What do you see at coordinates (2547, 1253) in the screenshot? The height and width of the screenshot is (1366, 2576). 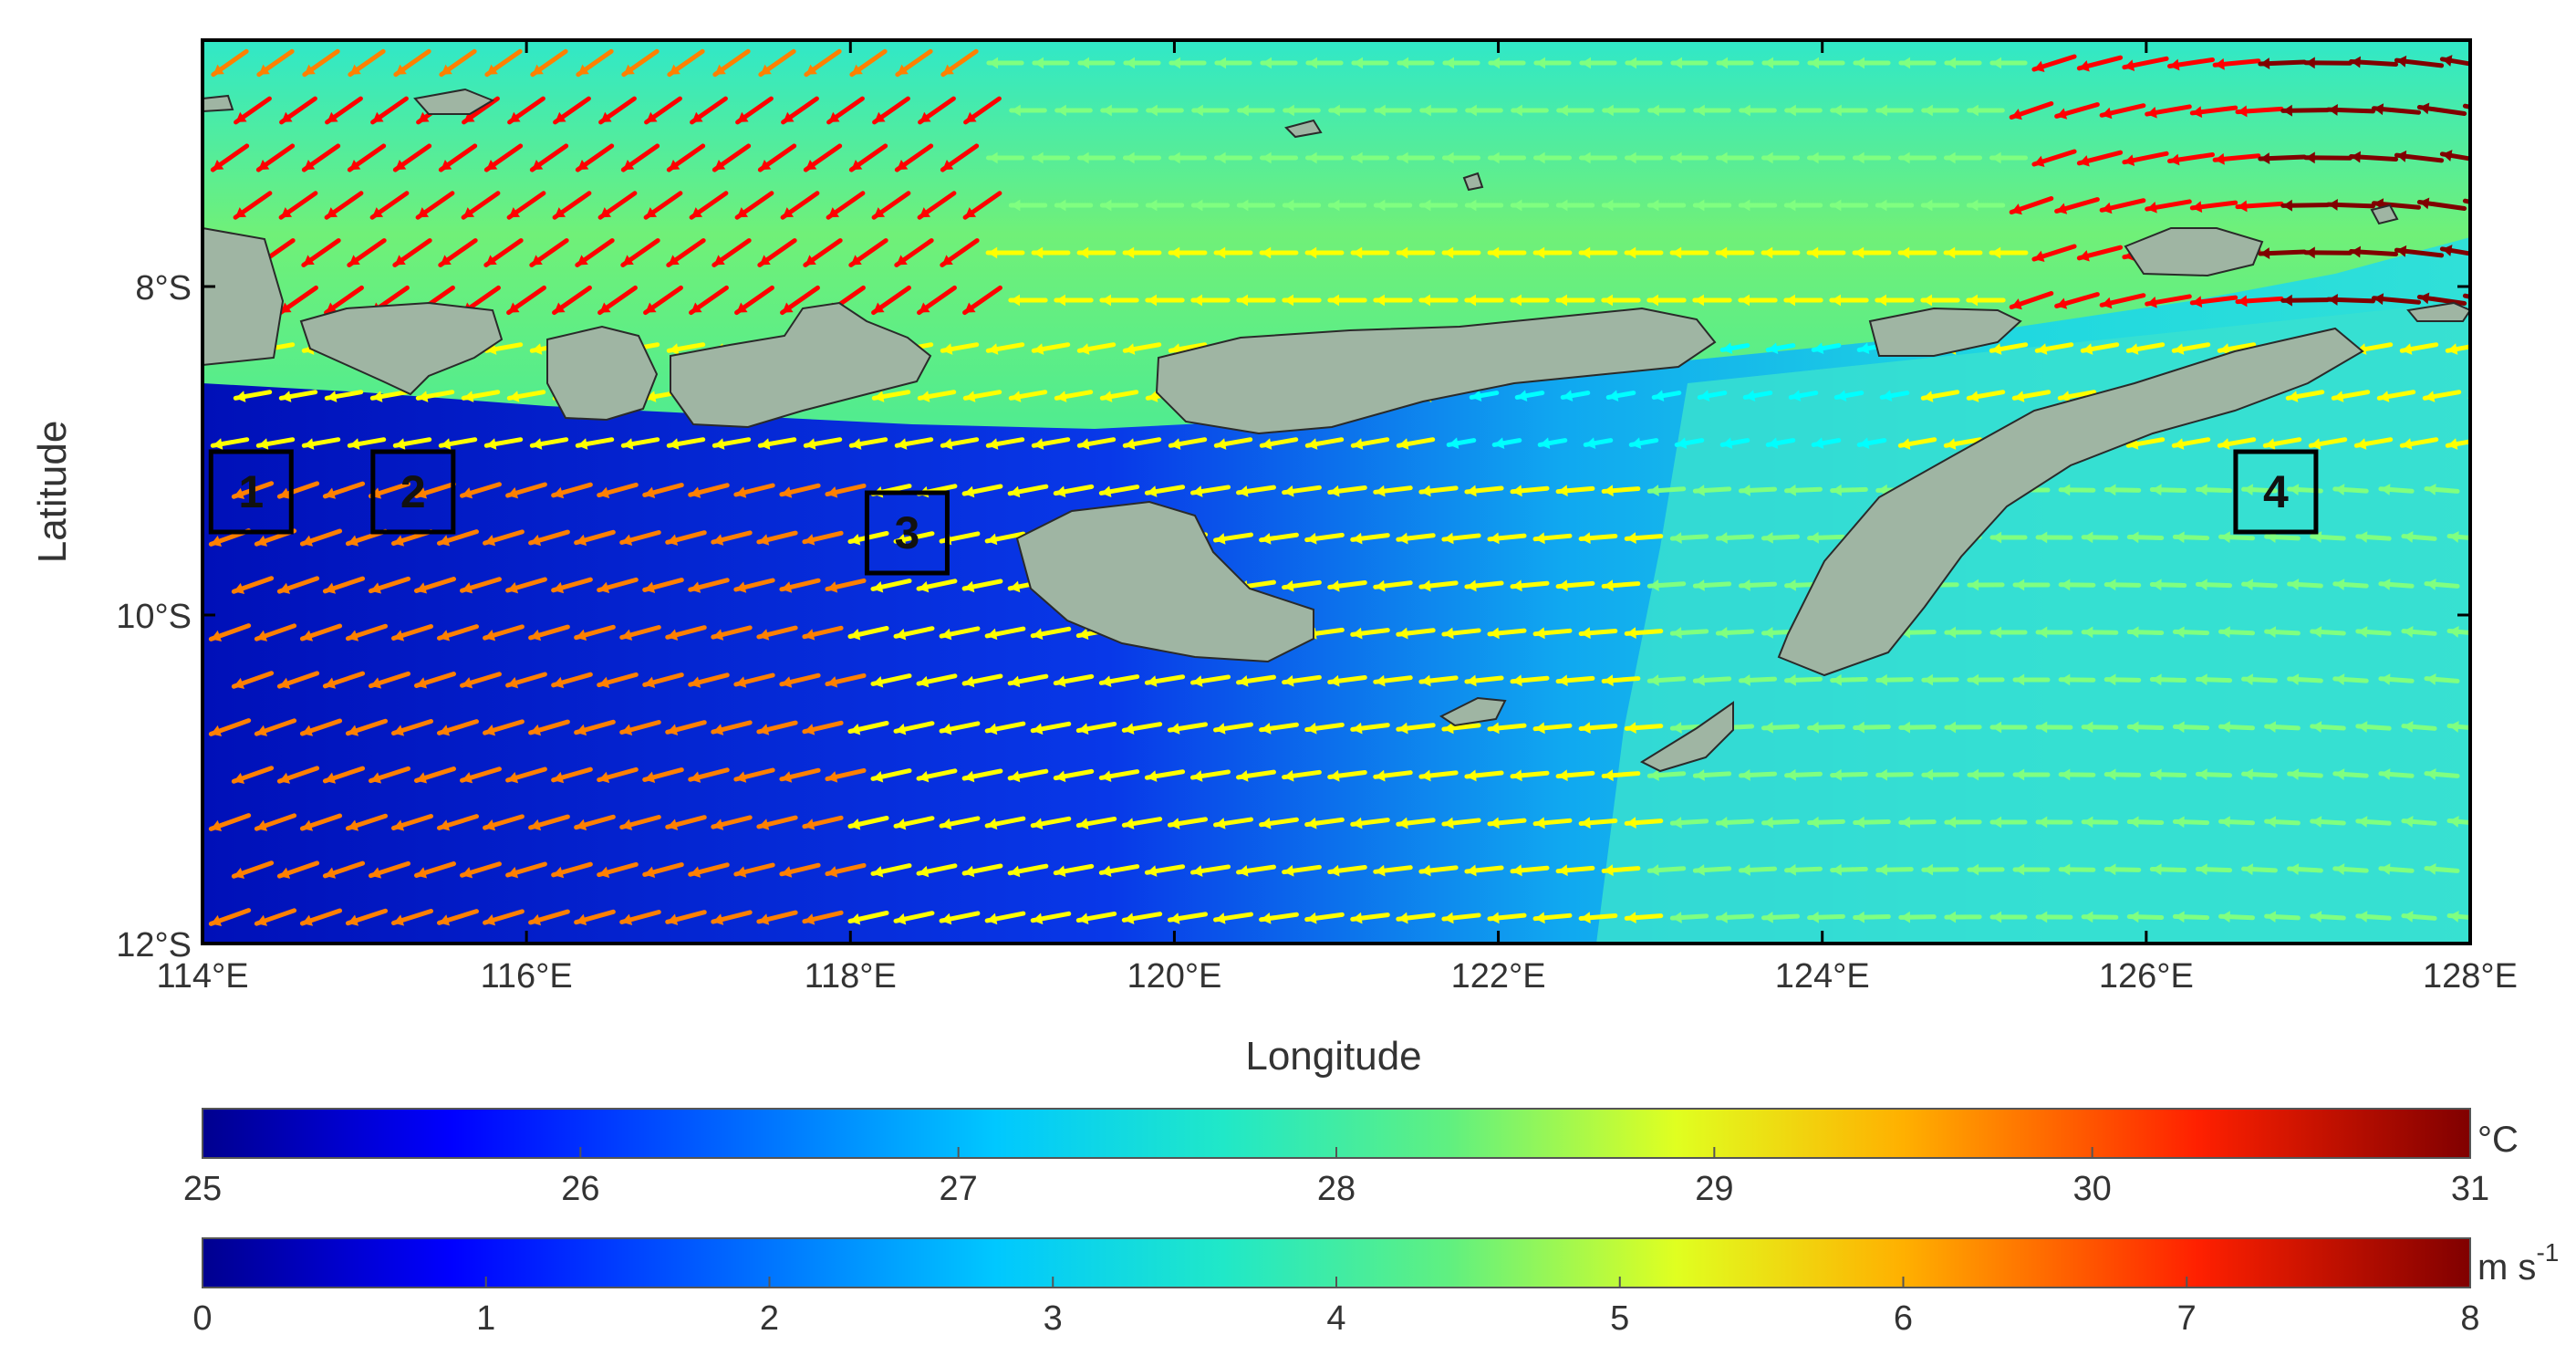 I see `wind-unit-superscript: -1` at bounding box center [2547, 1253].